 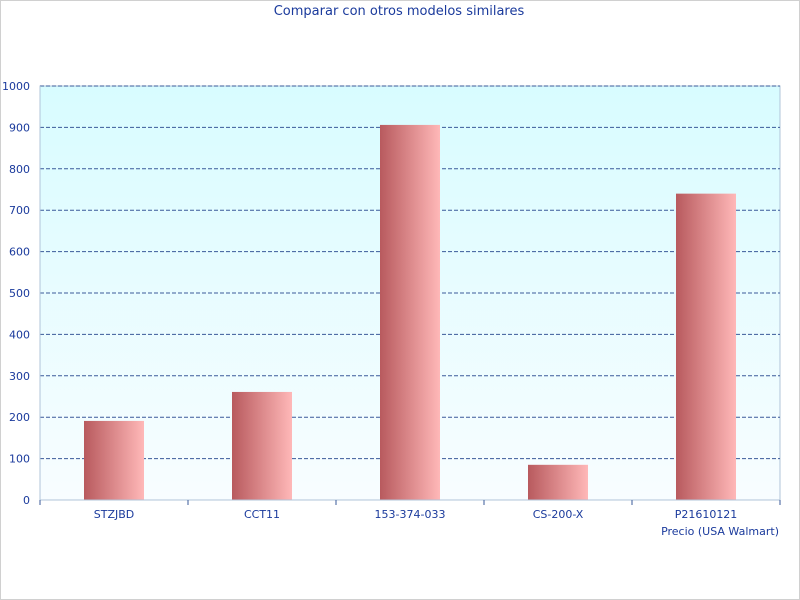 I want to click on y-tick-label: 600, so click(x=19, y=252).